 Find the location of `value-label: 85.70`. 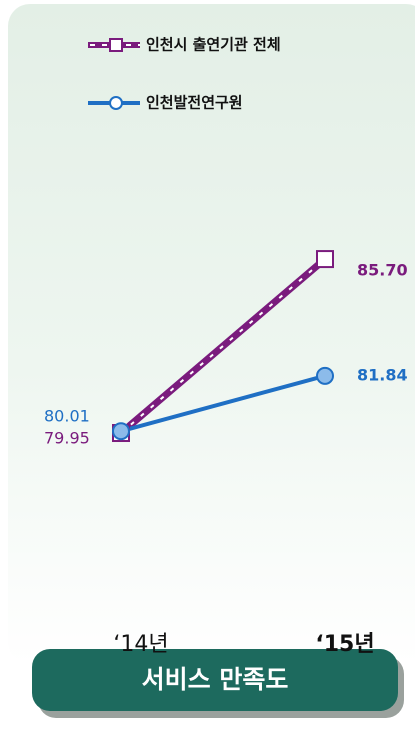

value-label: 85.70 is located at coordinates (382, 270).